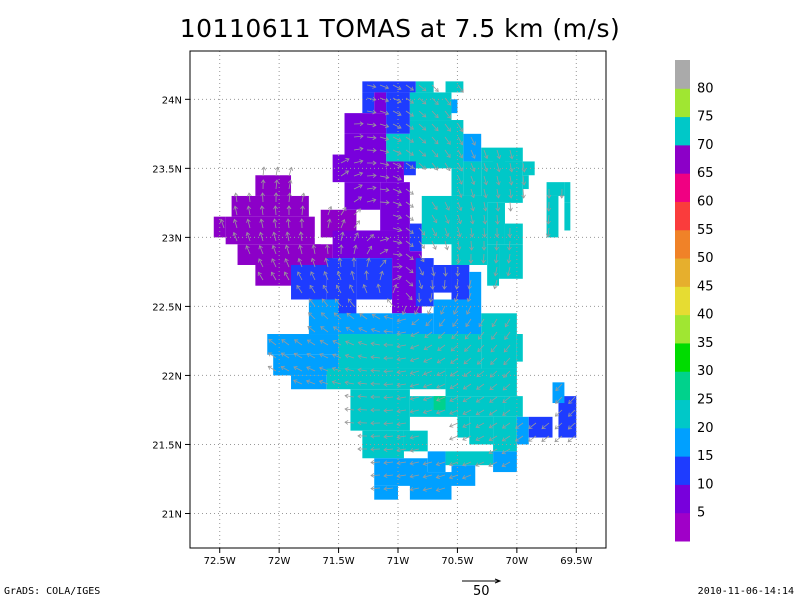 This screenshot has width=800, height=600. I want to click on y-tick-label: 23N, so click(172, 238).